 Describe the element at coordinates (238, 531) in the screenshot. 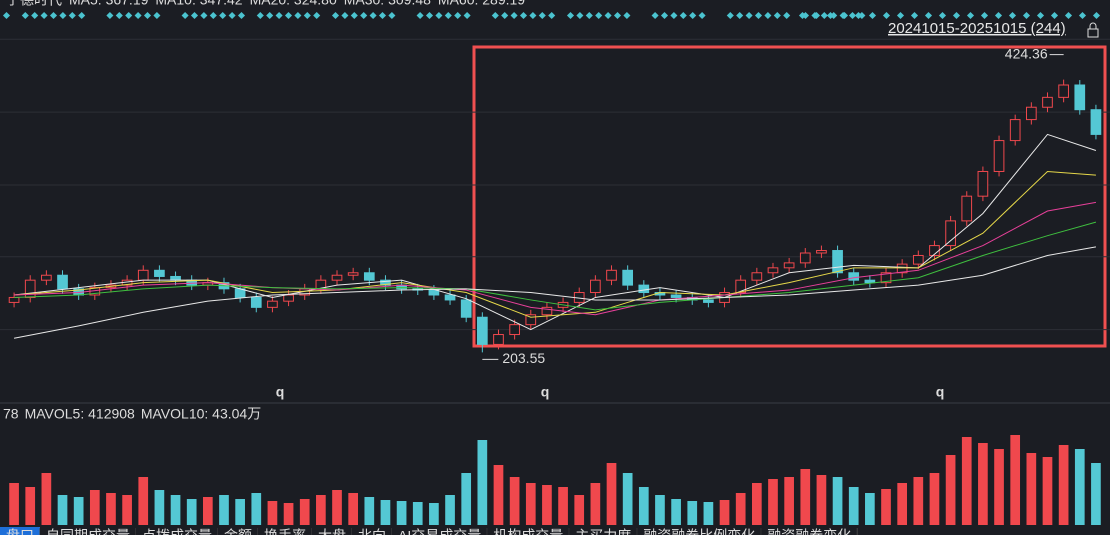

I see `tab: 金额` at that location.